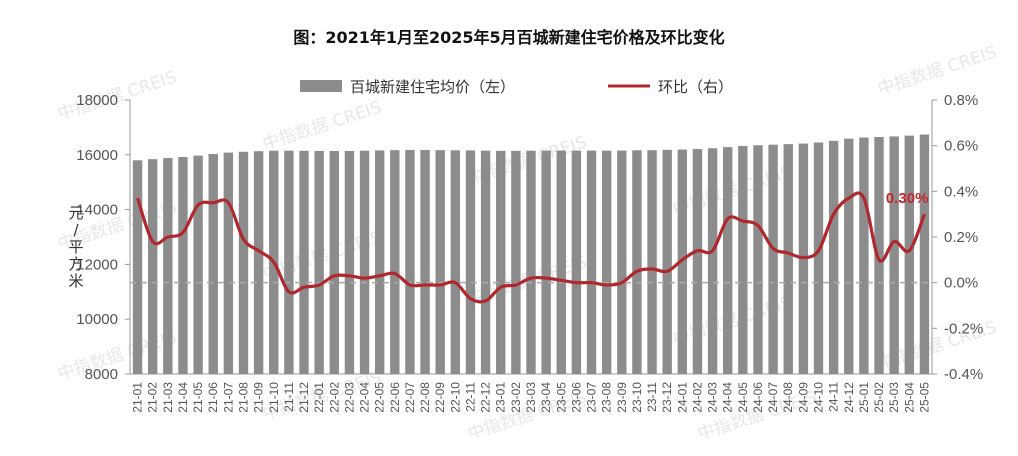 The width and height of the screenshot is (1018, 456). What do you see at coordinates (879, 397) in the screenshot?
I see `x-tick-label: 25-02` at bounding box center [879, 397].